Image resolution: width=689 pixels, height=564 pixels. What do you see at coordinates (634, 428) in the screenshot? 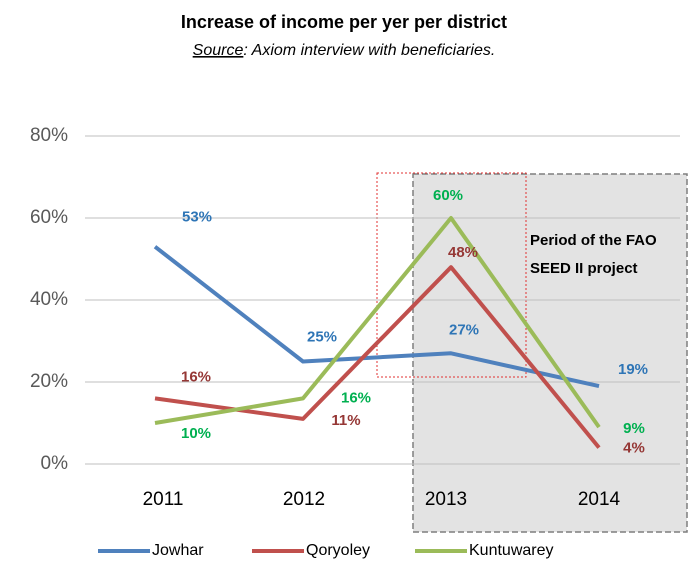
I see `data-label: 9%` at bounding box center [634, 428].